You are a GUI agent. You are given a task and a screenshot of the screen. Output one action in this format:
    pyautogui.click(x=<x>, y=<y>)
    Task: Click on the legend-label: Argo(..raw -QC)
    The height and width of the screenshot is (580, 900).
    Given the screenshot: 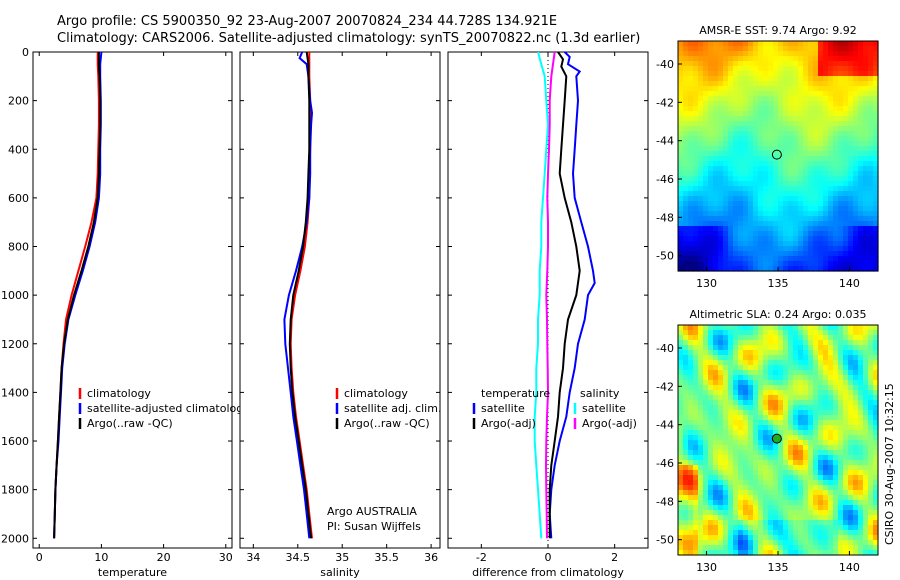 What is the action you would take?
    pyautogui.click(x=387, y=423)
    